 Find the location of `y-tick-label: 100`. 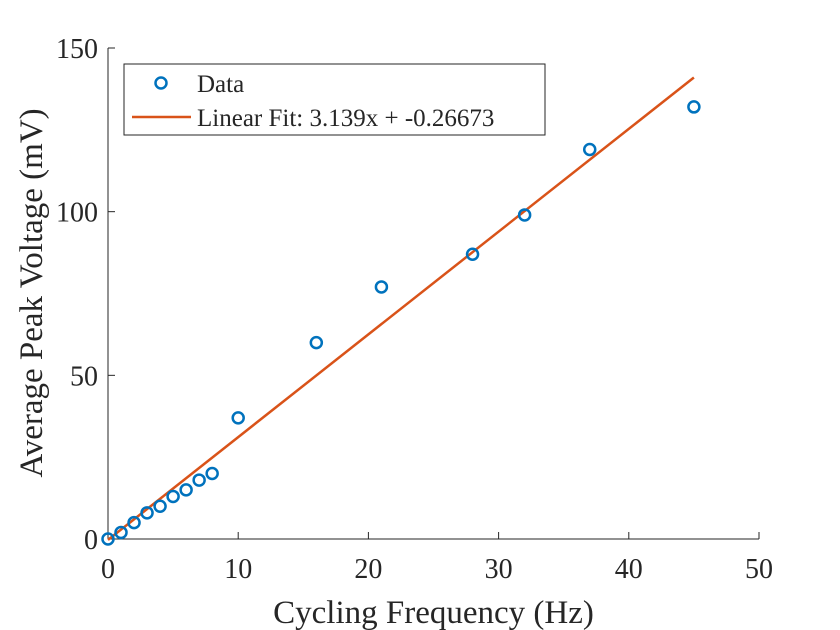

y-tick-label: 100 is located at coordinates (77, 213).